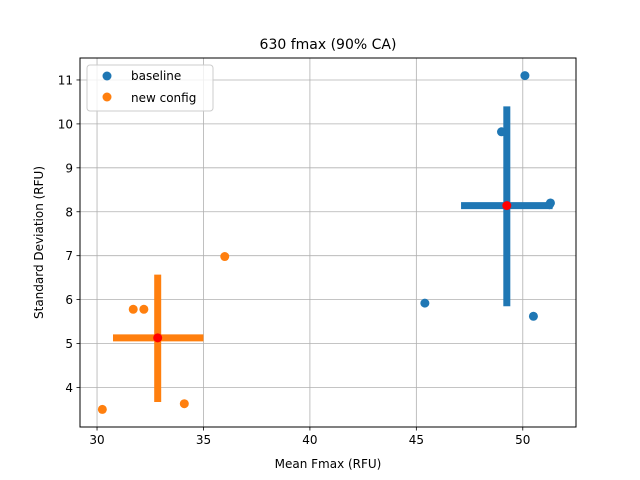 Image resolution: width=640 pixels, height=480 pixels. I want to click on center-marker-baseline, so click(507, 206).